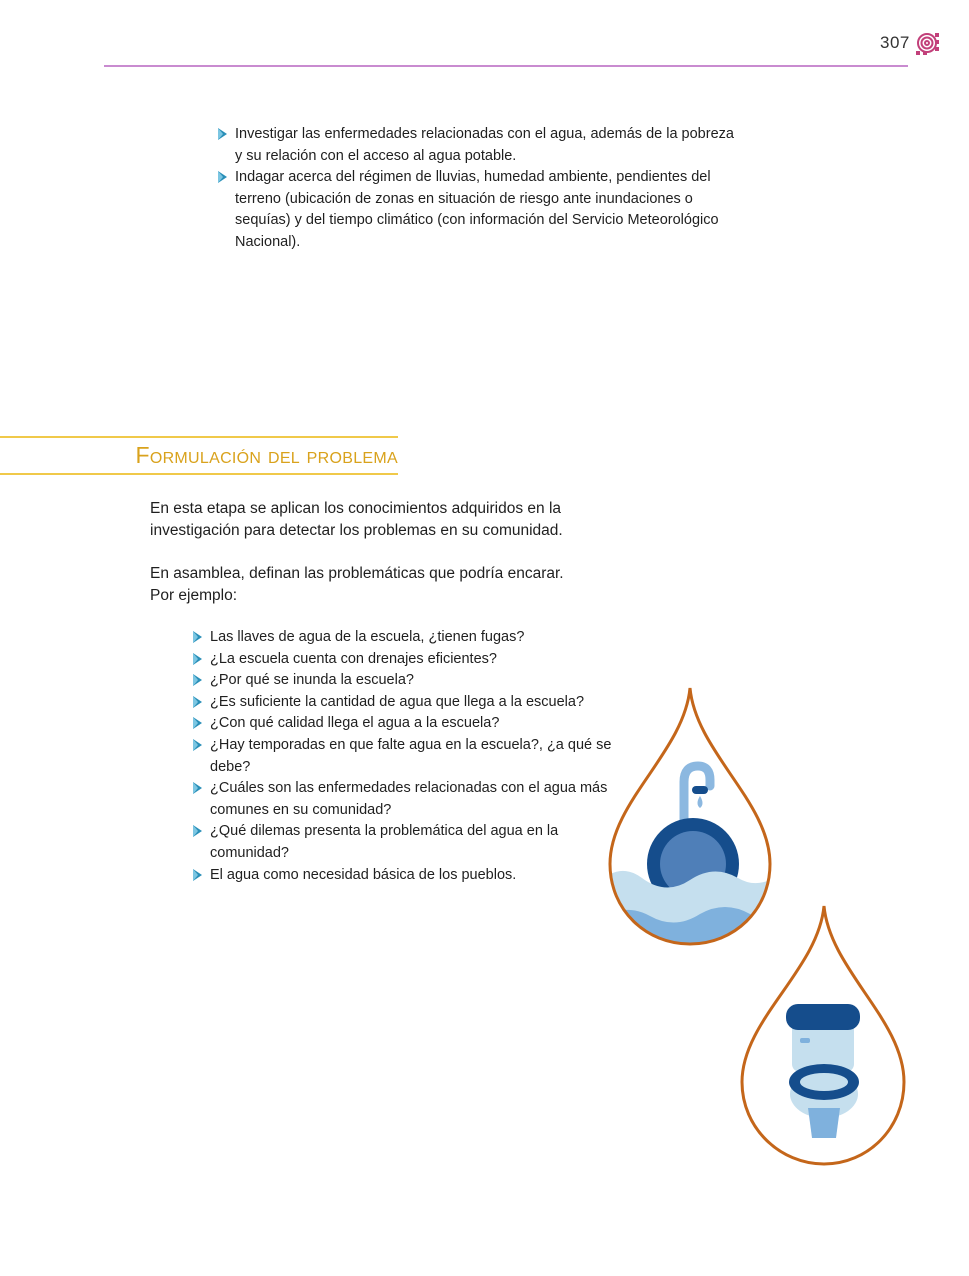  What do you see at coordinates (927, 44) in the screenshot?
I see `page-ornament-icon` at bounding box center [927, 44].